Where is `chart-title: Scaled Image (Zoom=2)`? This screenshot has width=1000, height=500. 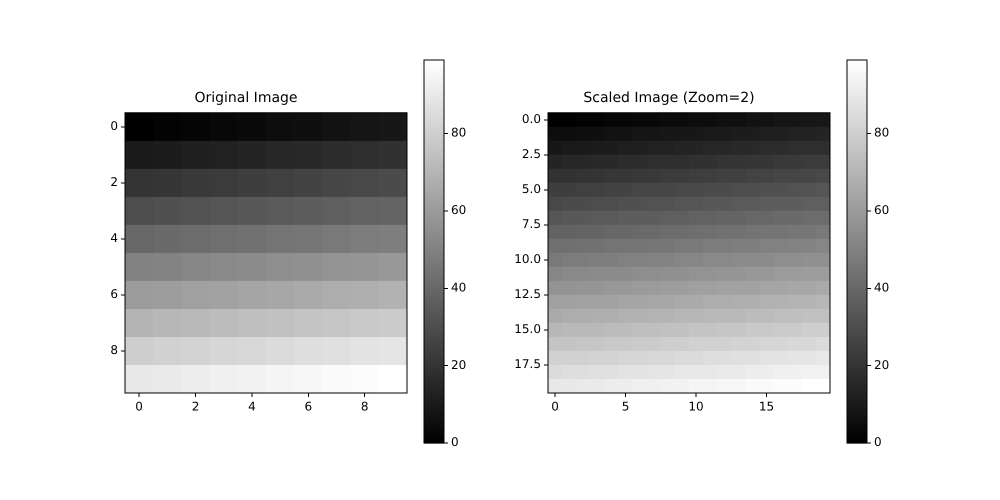 chart-title: Scaled Image (Zoom=2) is located at coordinates (669, 98).